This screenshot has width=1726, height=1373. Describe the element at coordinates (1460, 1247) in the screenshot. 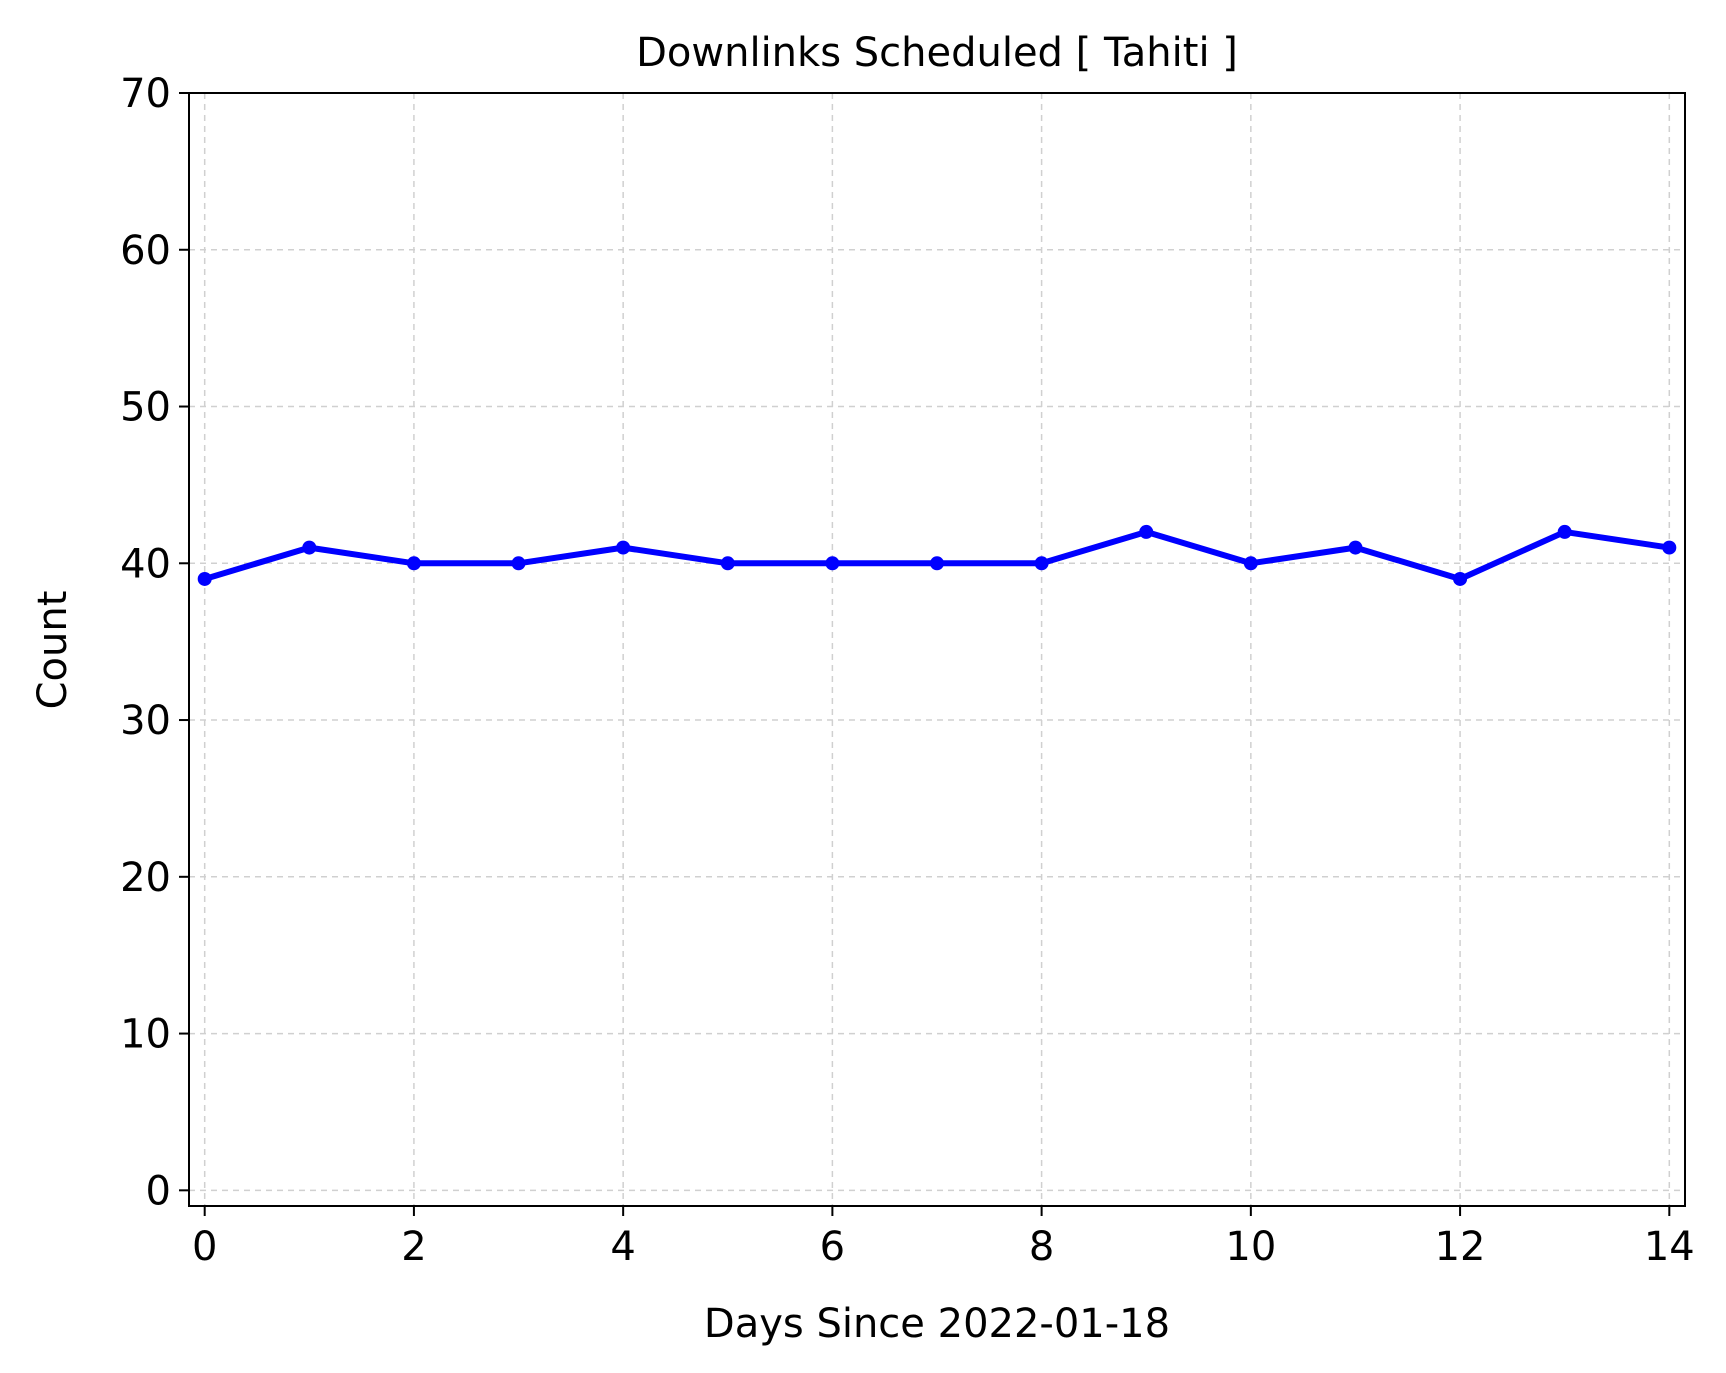

I see `x-tick-label: 12` at that location.